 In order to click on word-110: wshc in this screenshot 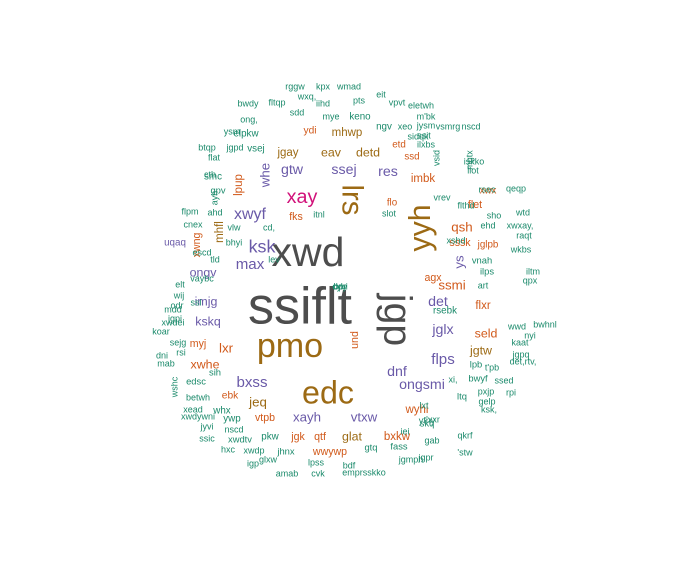, I will do `click(174, 387)`.